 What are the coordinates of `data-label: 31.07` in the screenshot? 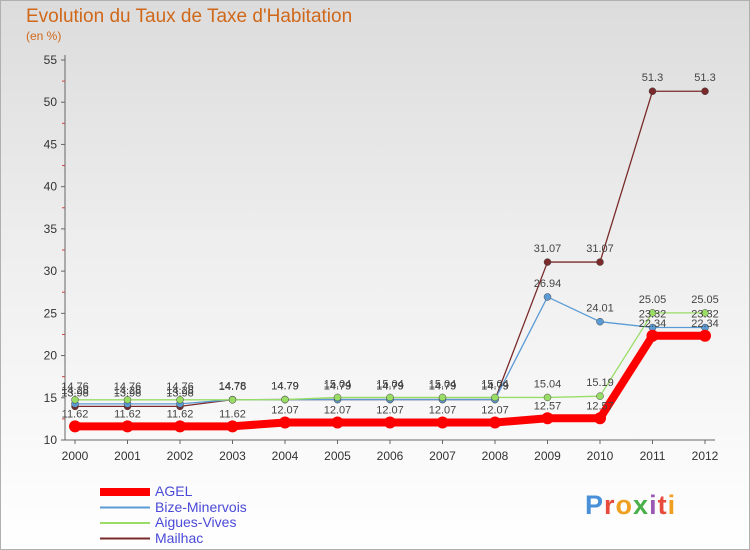 It's located at (600, 249).